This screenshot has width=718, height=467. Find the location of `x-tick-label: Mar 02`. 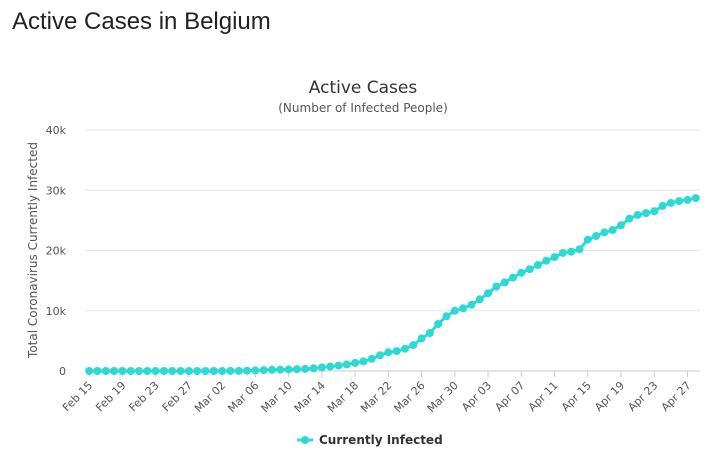

x-tick-label: Mar 02 is located at coordinates (210, 397).